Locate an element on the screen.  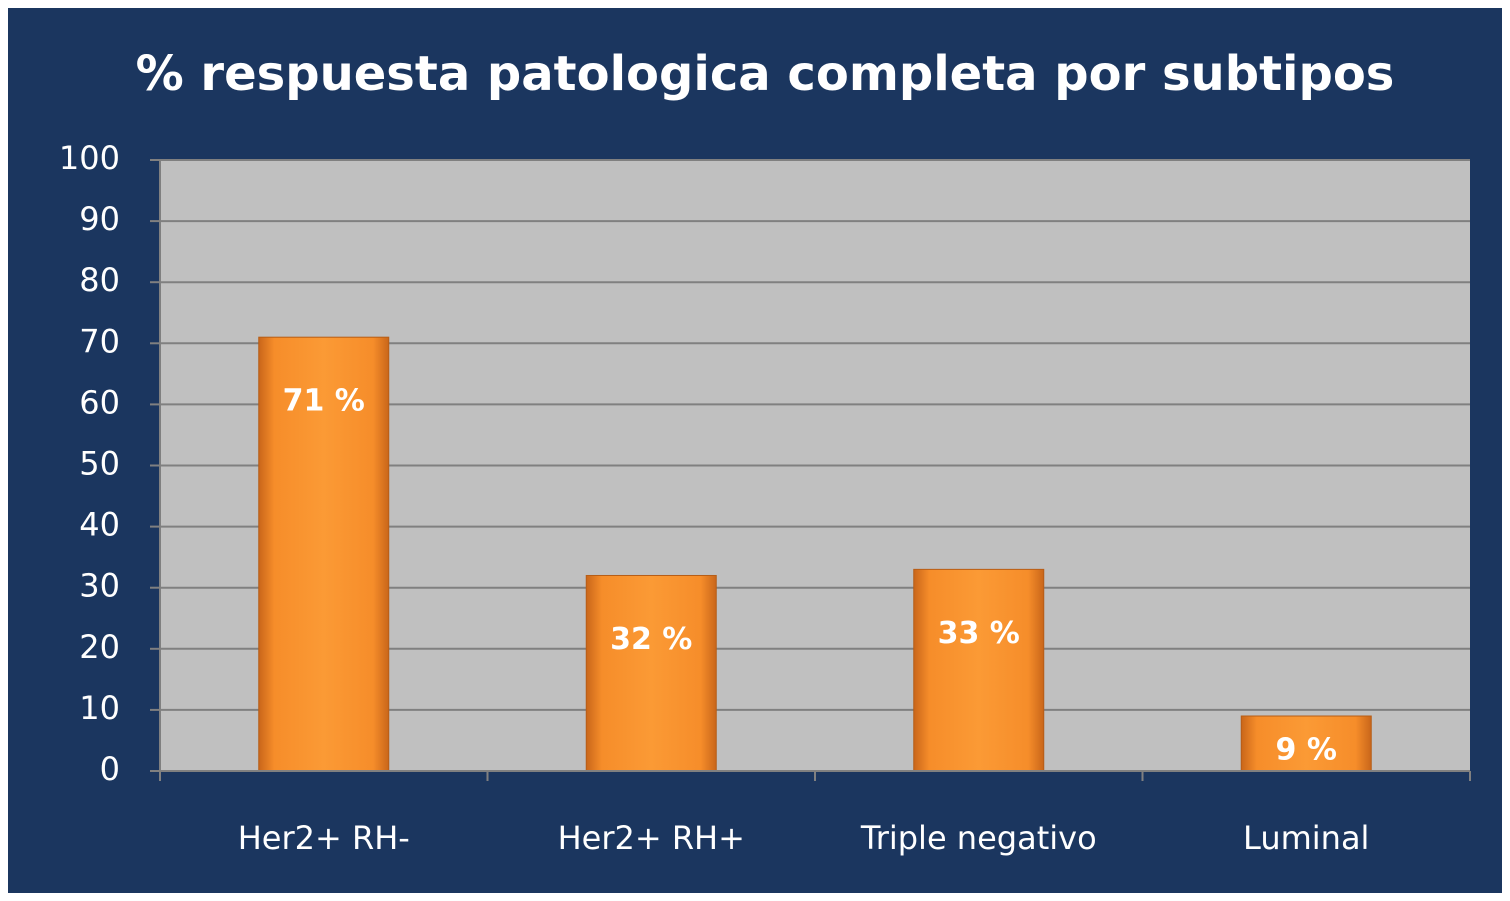
y-tick-label: 20 is located at coordinates (99, 647).